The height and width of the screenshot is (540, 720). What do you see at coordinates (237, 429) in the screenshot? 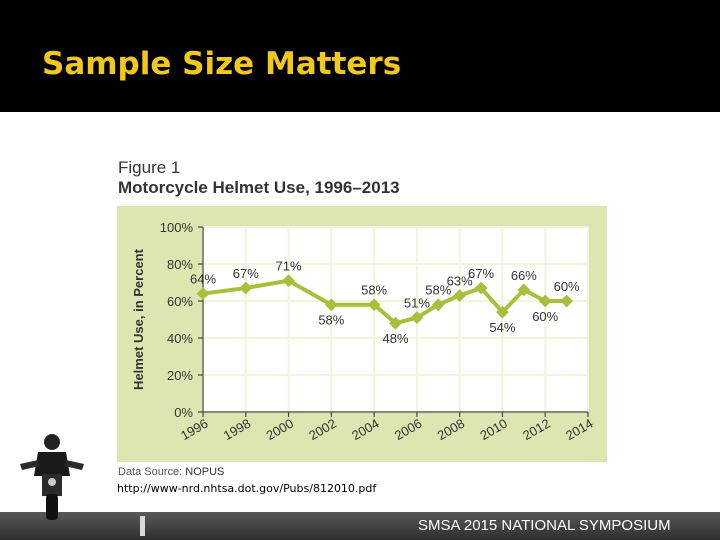
I see `x-tick-label: 1998` at bounding box center [237, 429].